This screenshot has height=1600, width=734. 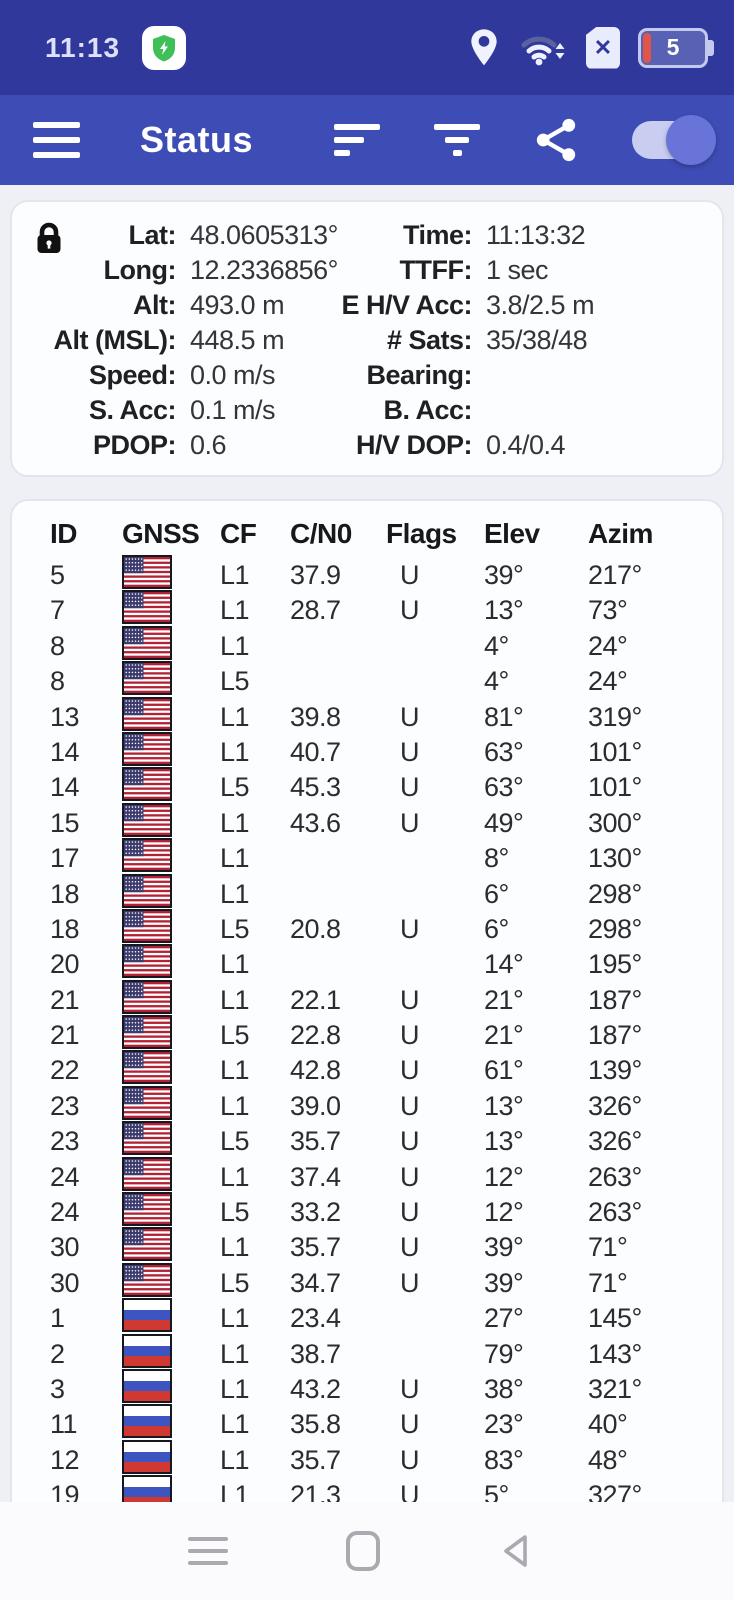 I want to click on sort-icon, so click(x=357, y=140).